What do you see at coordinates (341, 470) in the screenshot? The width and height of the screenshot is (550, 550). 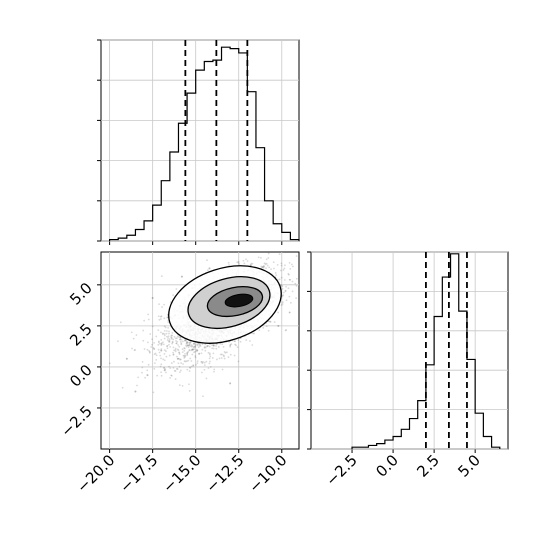 I see `tick-label: −2.5` at bounding box center [341, 470].